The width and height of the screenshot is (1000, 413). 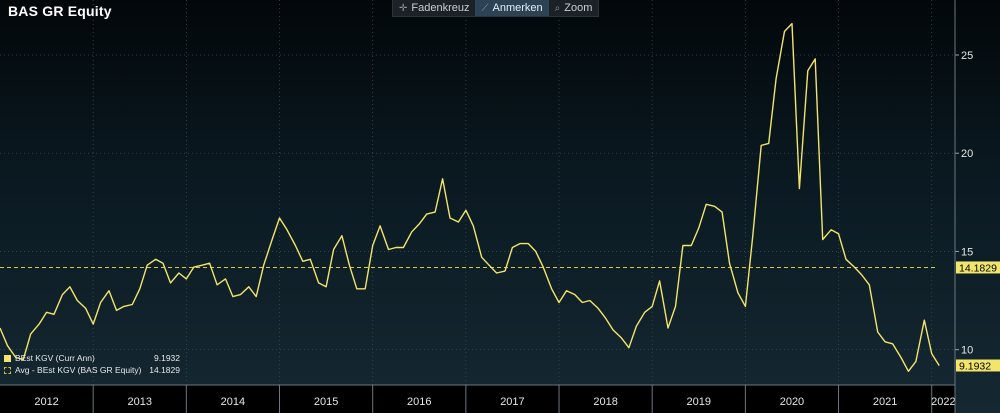 I want to click on x-tick-label: 2019, so click(x=699, y=402).